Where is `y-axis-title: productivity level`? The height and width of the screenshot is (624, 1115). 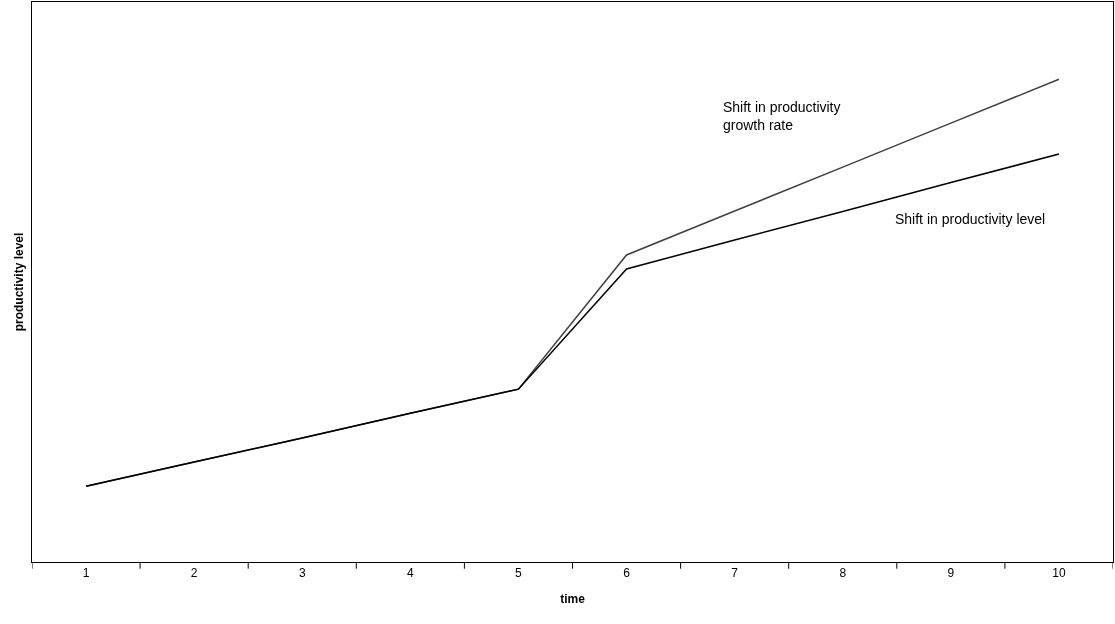
y-axis-title: productivity level is located at coordinates (19, 282).